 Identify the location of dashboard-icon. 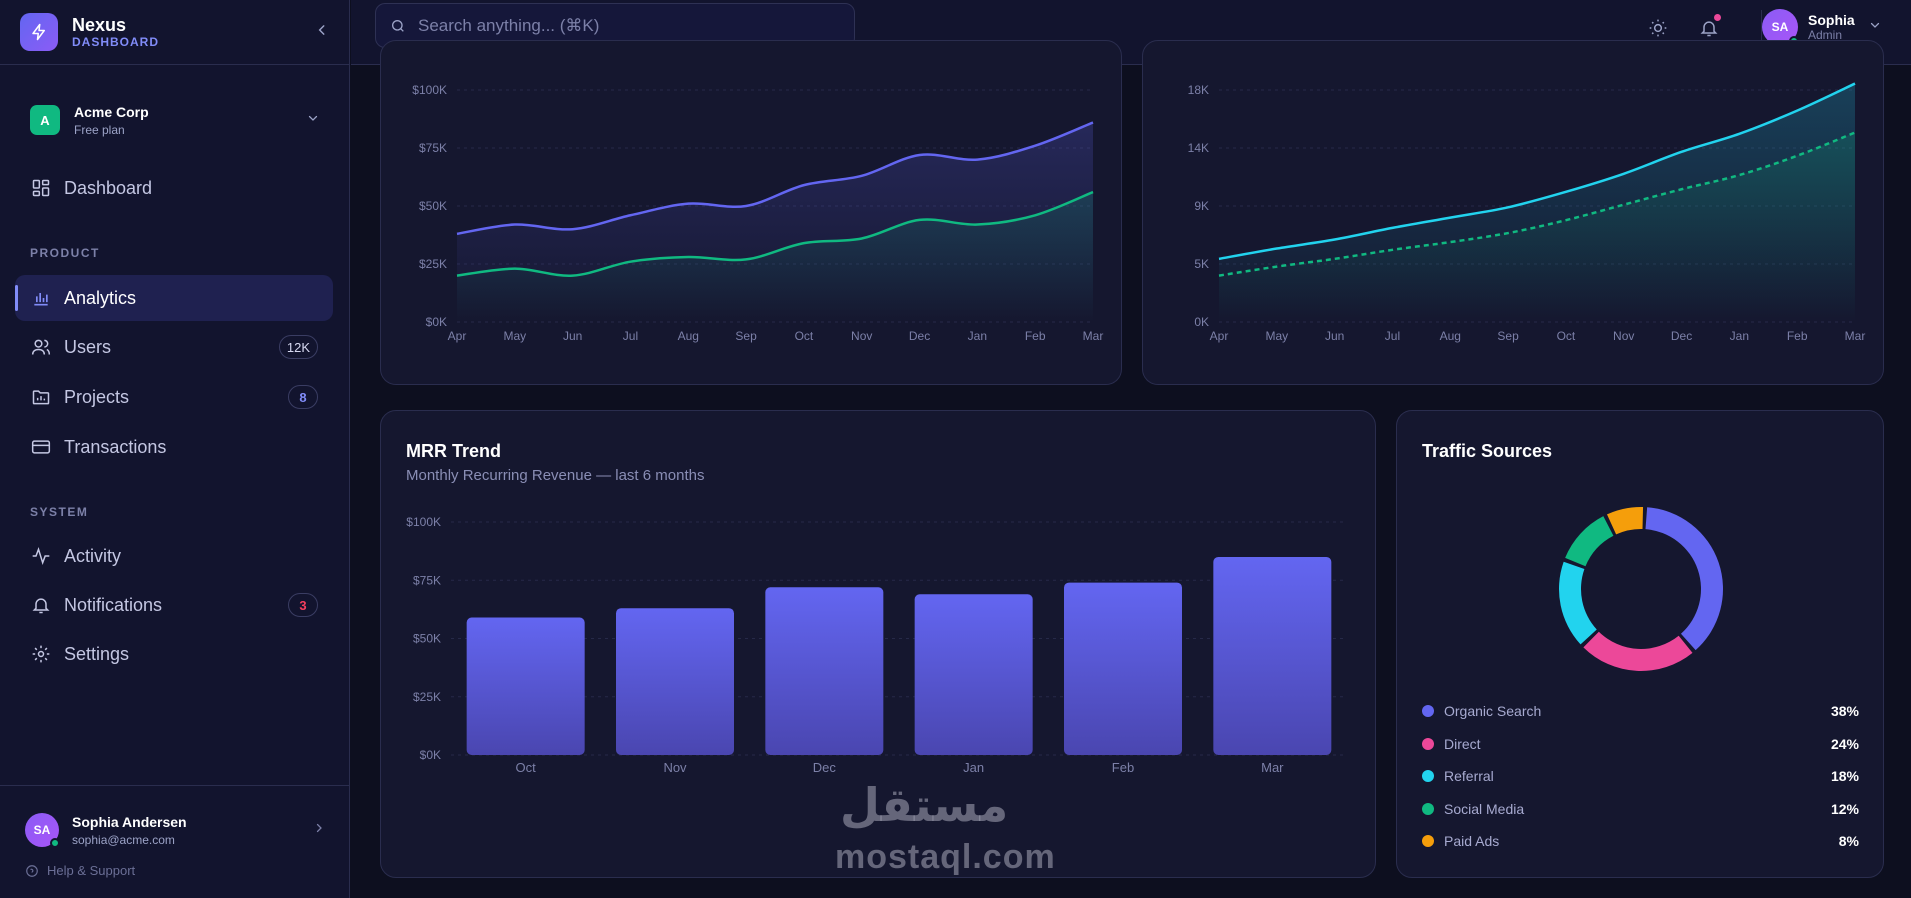
(41, 188).